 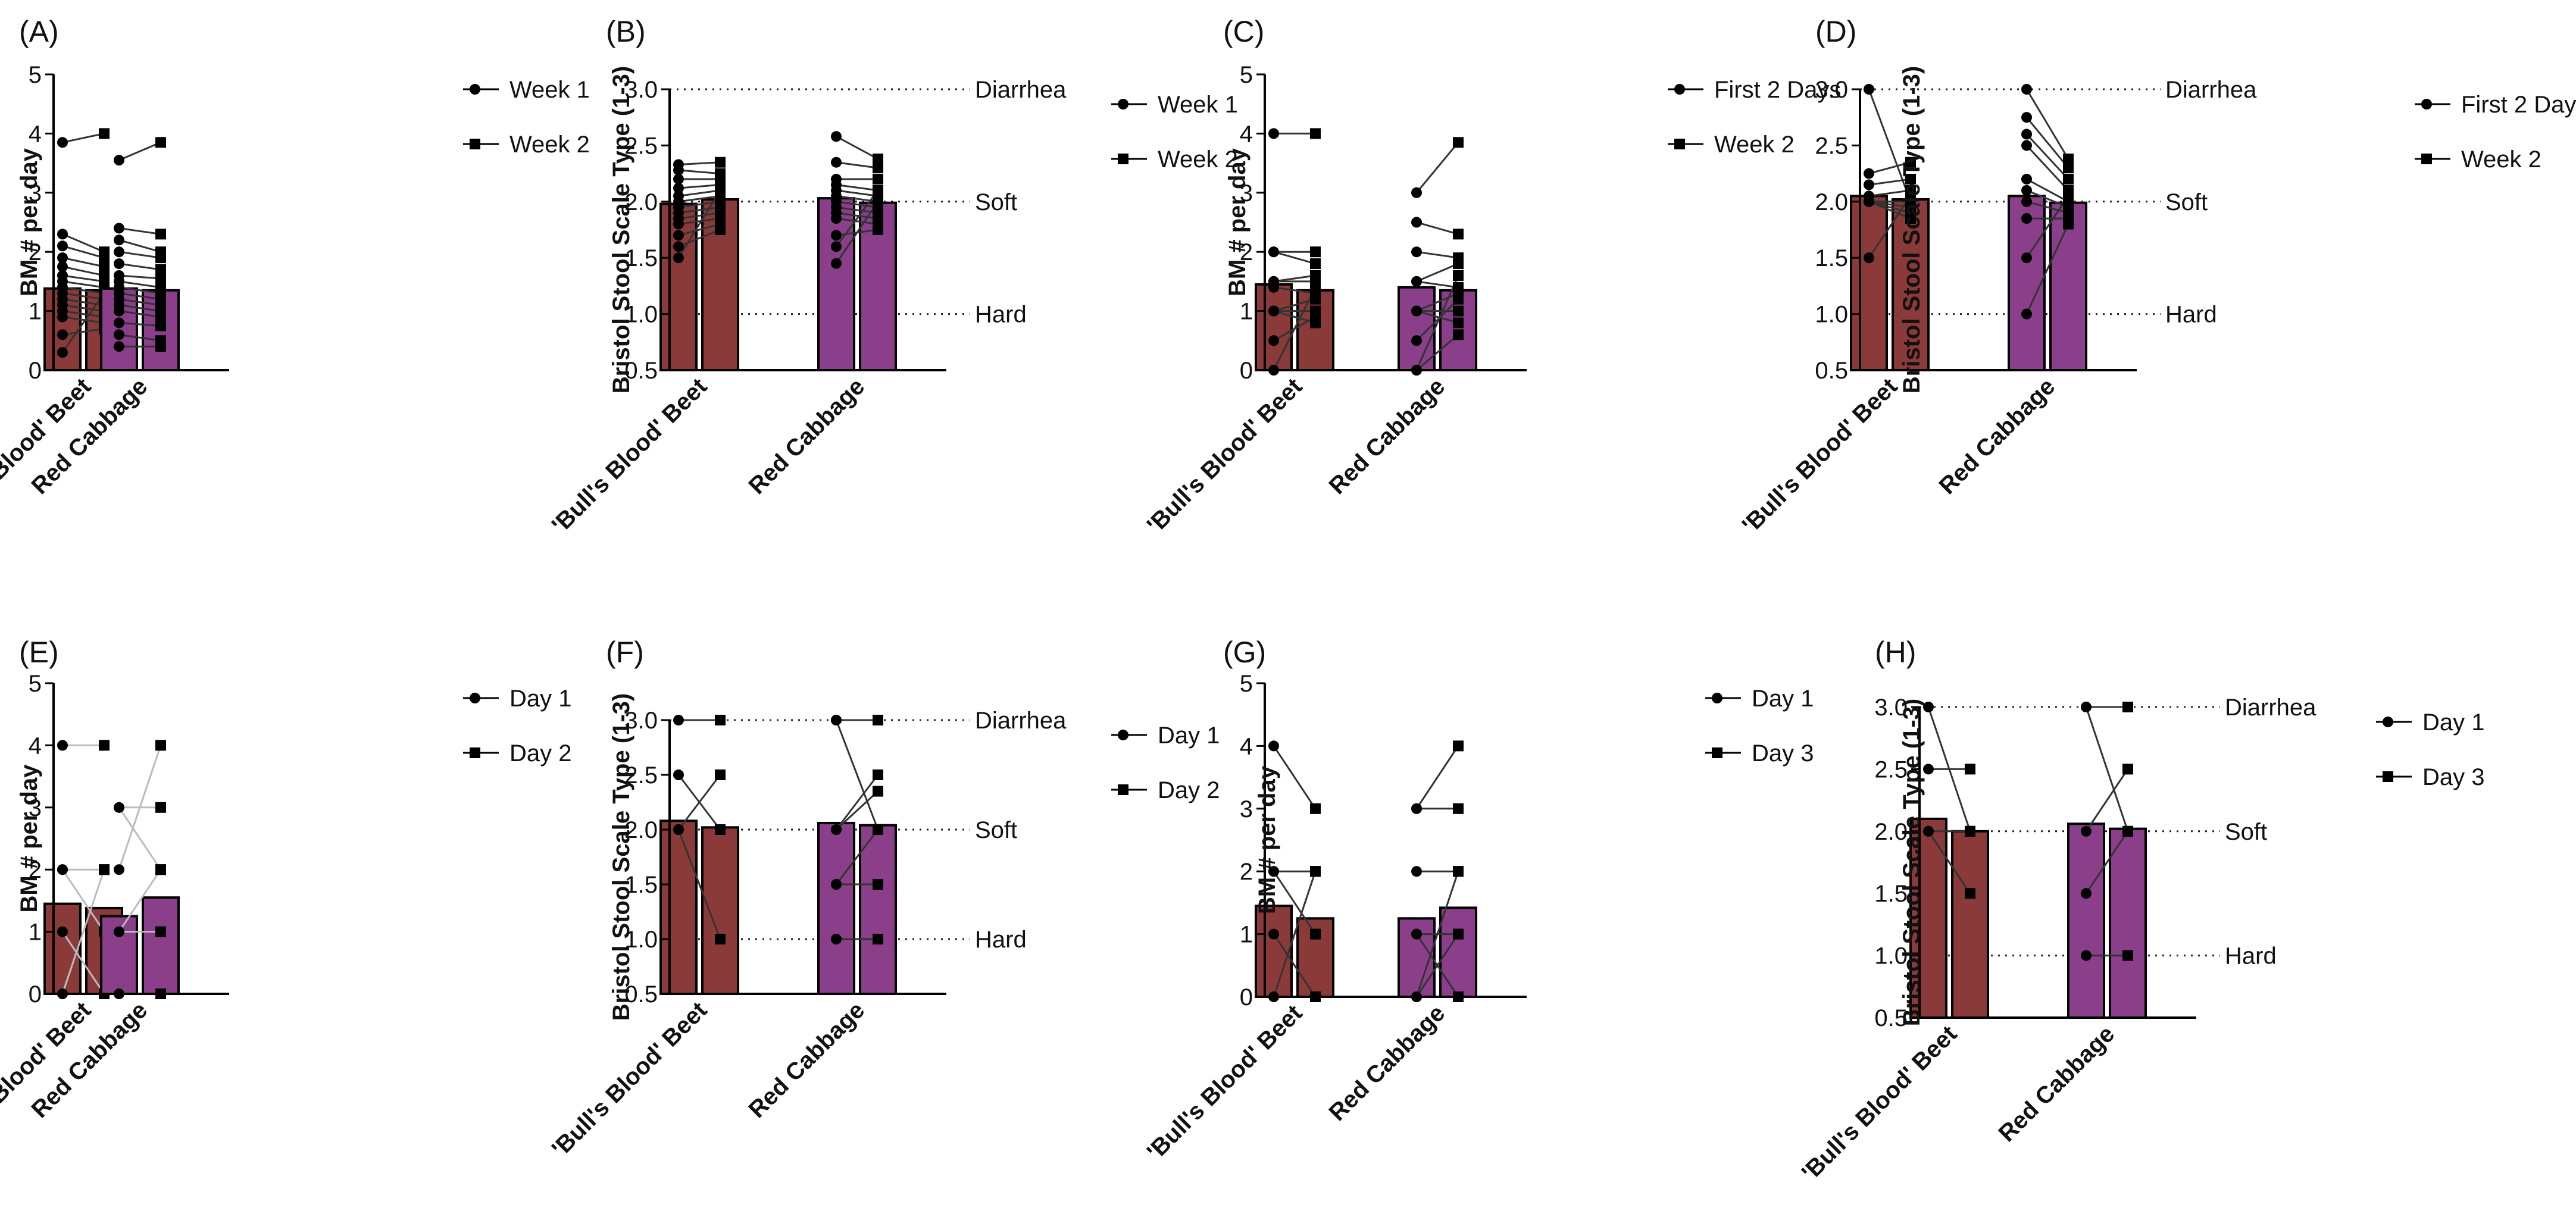 What do you see at coordinates (1021, 90) in the screenshot?
I see `ref-line-label: Diarrhea` at bounding box center [1021, 90].